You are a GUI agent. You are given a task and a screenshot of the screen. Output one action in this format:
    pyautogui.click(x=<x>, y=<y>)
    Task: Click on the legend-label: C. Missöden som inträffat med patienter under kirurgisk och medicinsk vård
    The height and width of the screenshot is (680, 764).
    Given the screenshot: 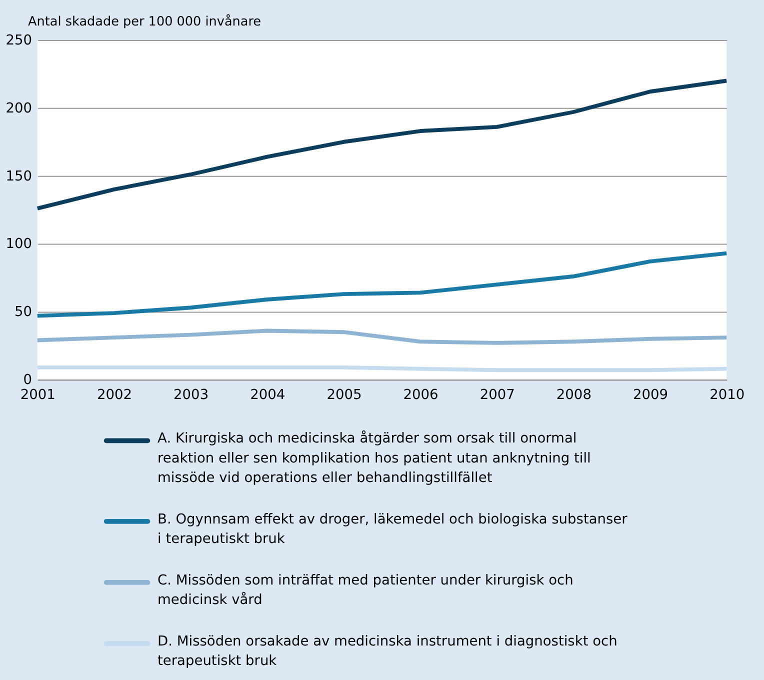 What is the action you would take?
    pyautogui.click(x=366, y=590)
    